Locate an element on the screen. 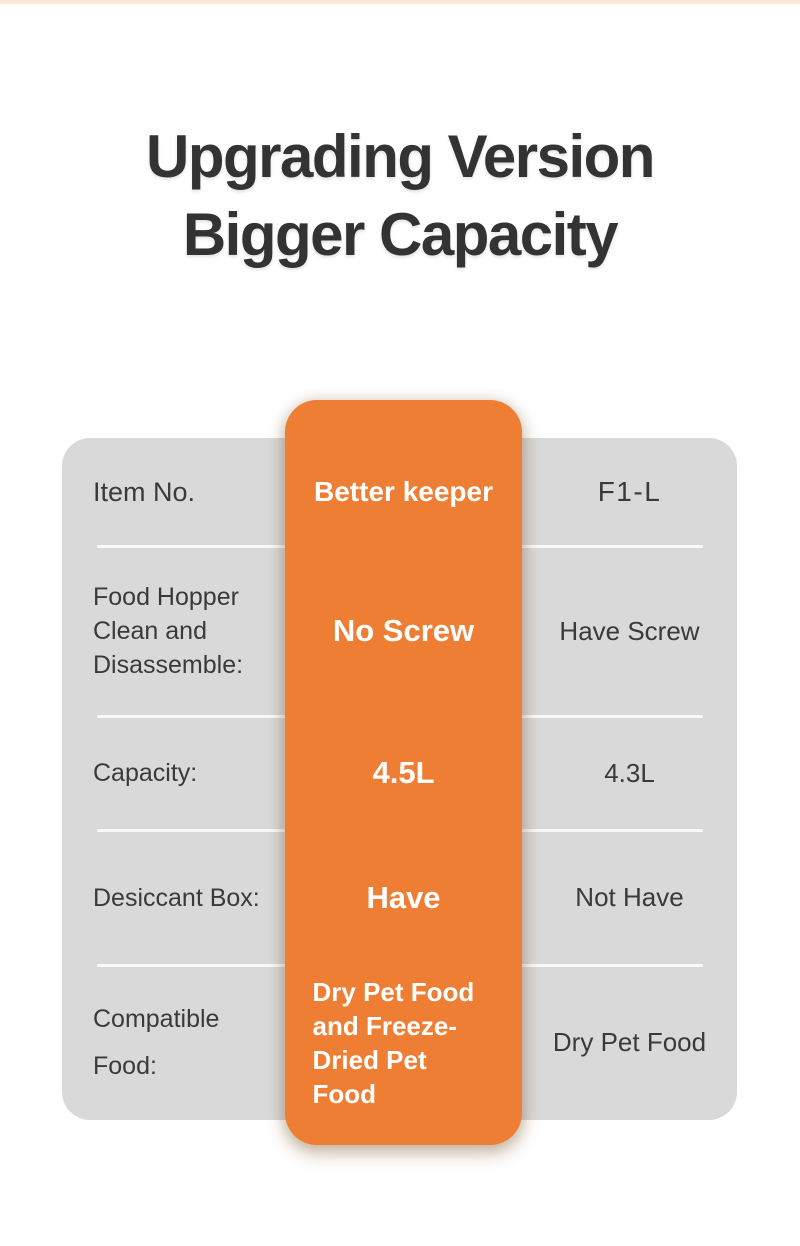 This screenshot has height=1246, width=800. feature-label-text: Item No. is located at coordinates (144, 492).